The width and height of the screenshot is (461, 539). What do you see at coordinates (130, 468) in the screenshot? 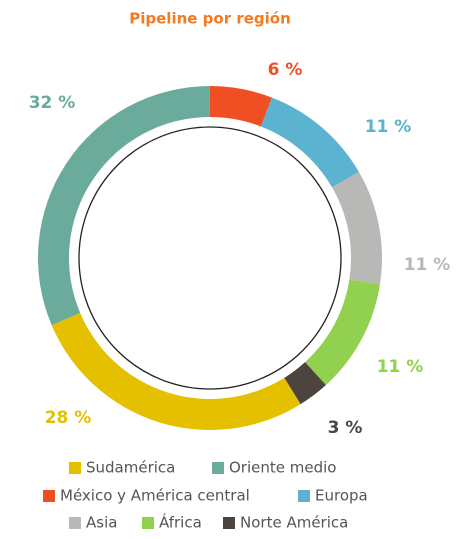
I see `legend-label: Sudamérica` at bounding box center [130, 468].